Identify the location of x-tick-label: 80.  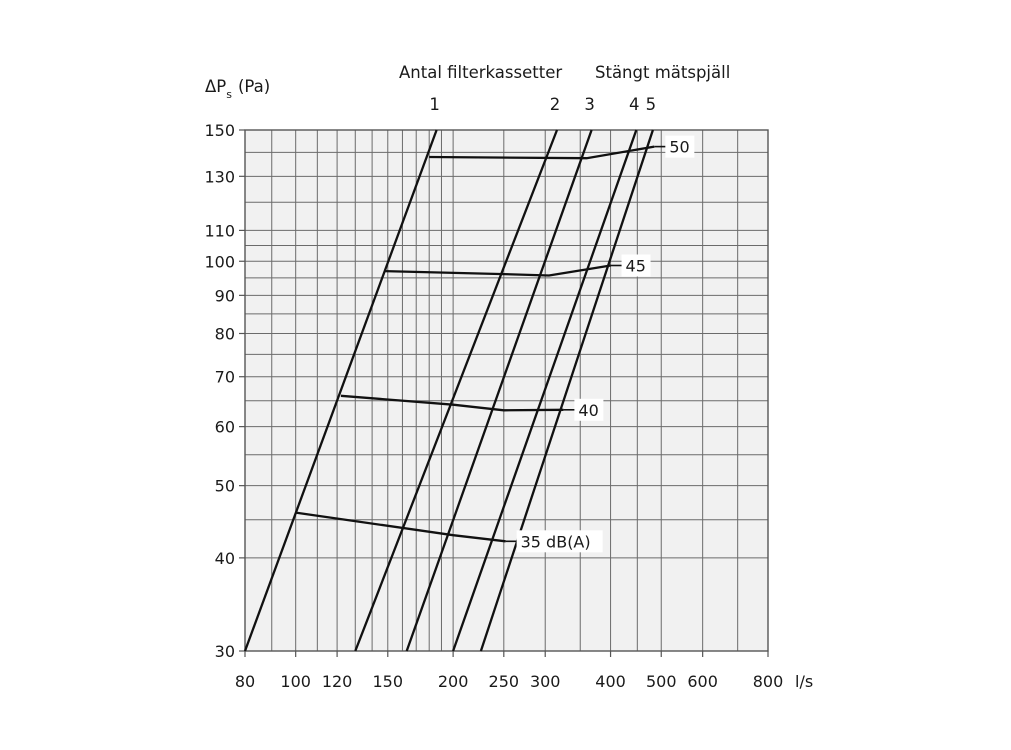
(245, 681).